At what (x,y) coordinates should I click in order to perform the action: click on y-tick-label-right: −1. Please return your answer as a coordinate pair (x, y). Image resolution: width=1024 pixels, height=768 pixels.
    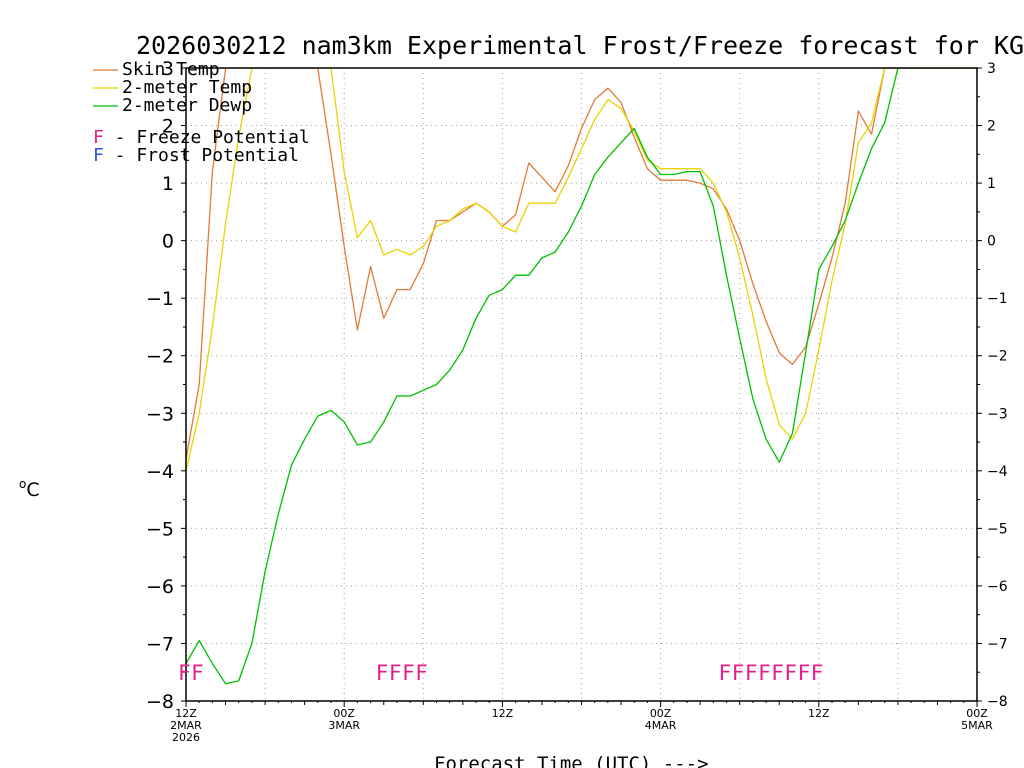
    Looking at the image, I should click on (997, 299).